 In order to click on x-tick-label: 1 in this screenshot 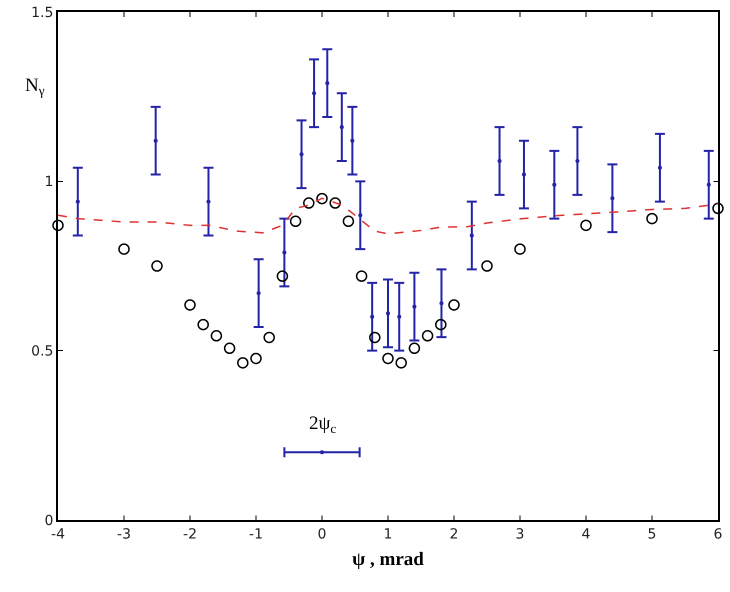, I will do `click(388, 534)`.